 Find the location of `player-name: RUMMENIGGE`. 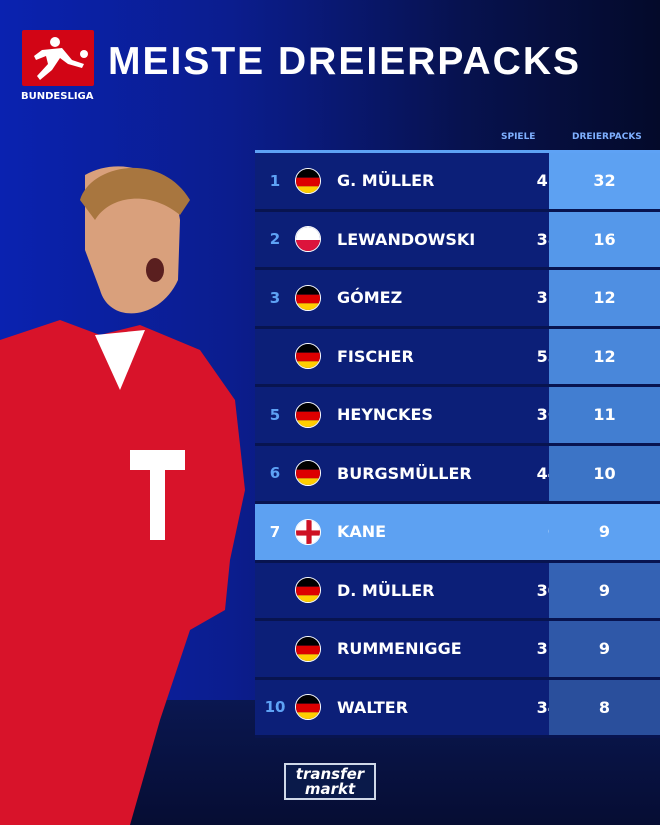

player-name: RUMMENIGGE is located at coordinates (399, 649).